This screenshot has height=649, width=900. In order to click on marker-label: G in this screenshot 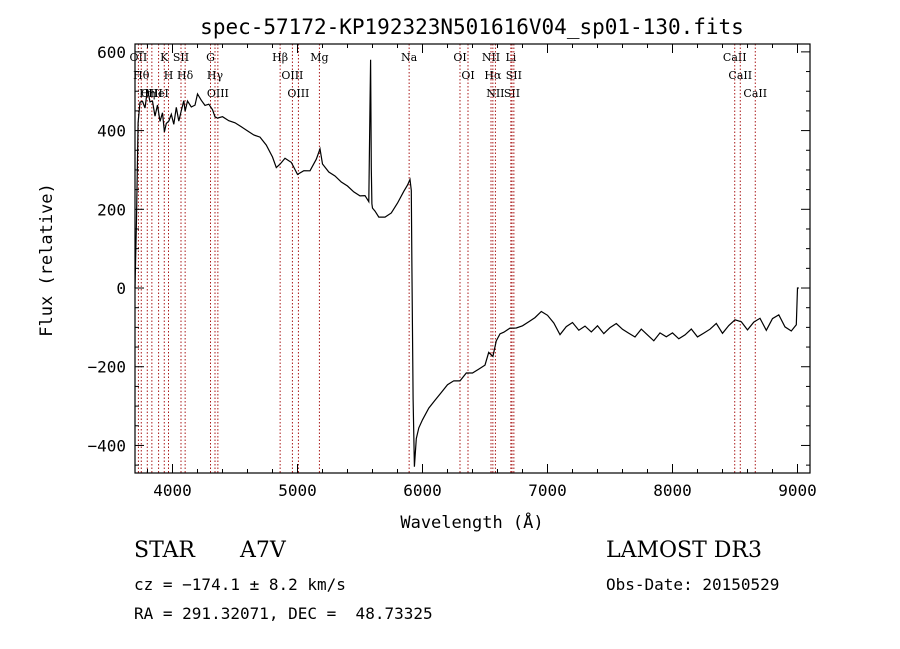, I will do `click(210, 57)`.